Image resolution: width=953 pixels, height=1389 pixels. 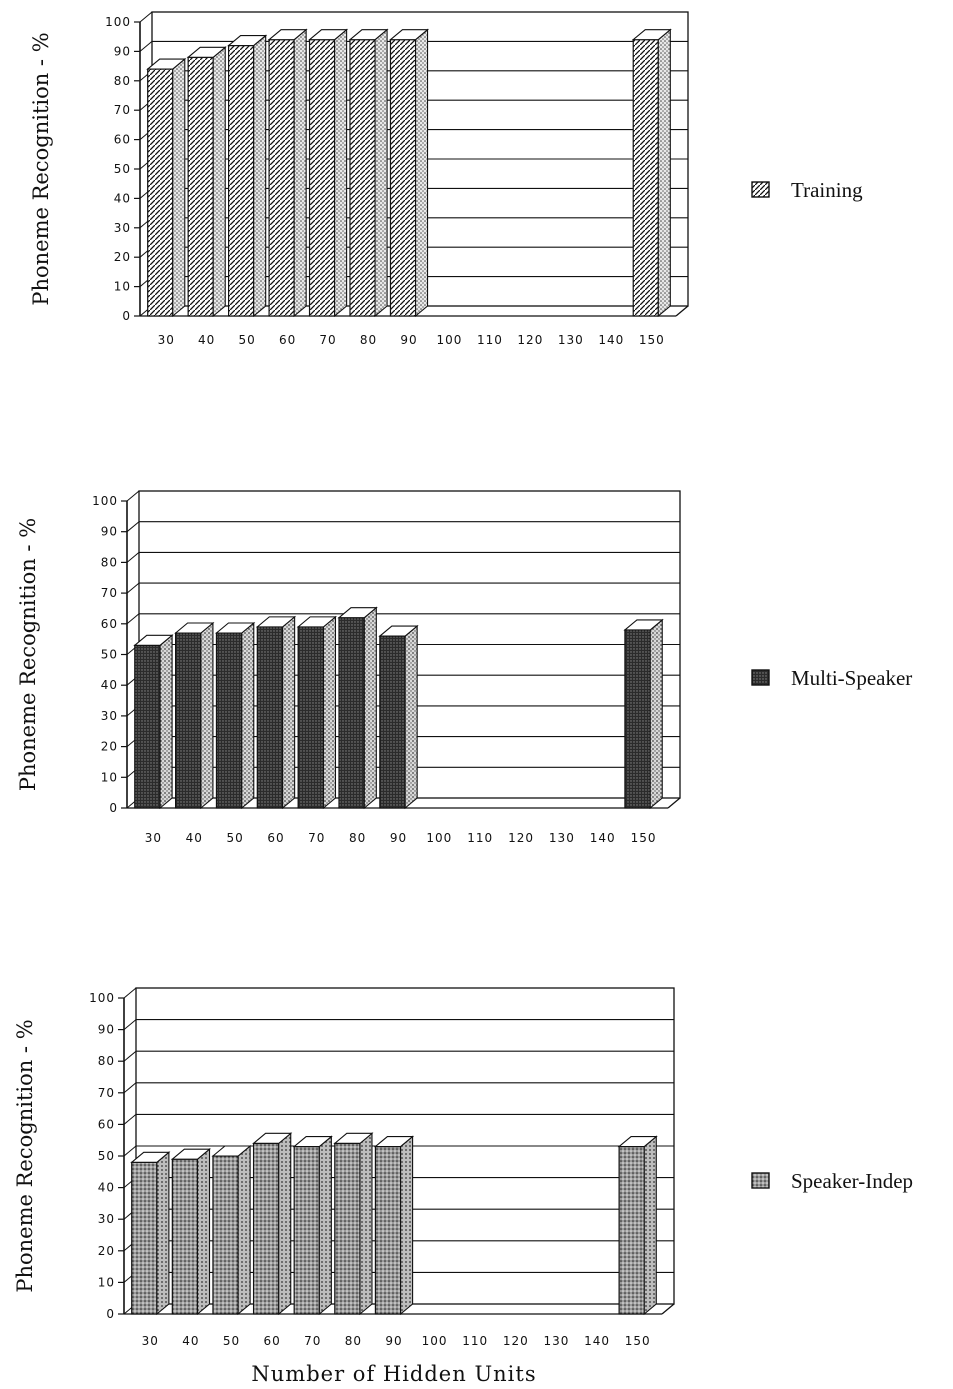 What do you see at coordinates (831, 678) in the screenshot?
I see `legend: Multi-Speaker` at bounding box center [831, 678].